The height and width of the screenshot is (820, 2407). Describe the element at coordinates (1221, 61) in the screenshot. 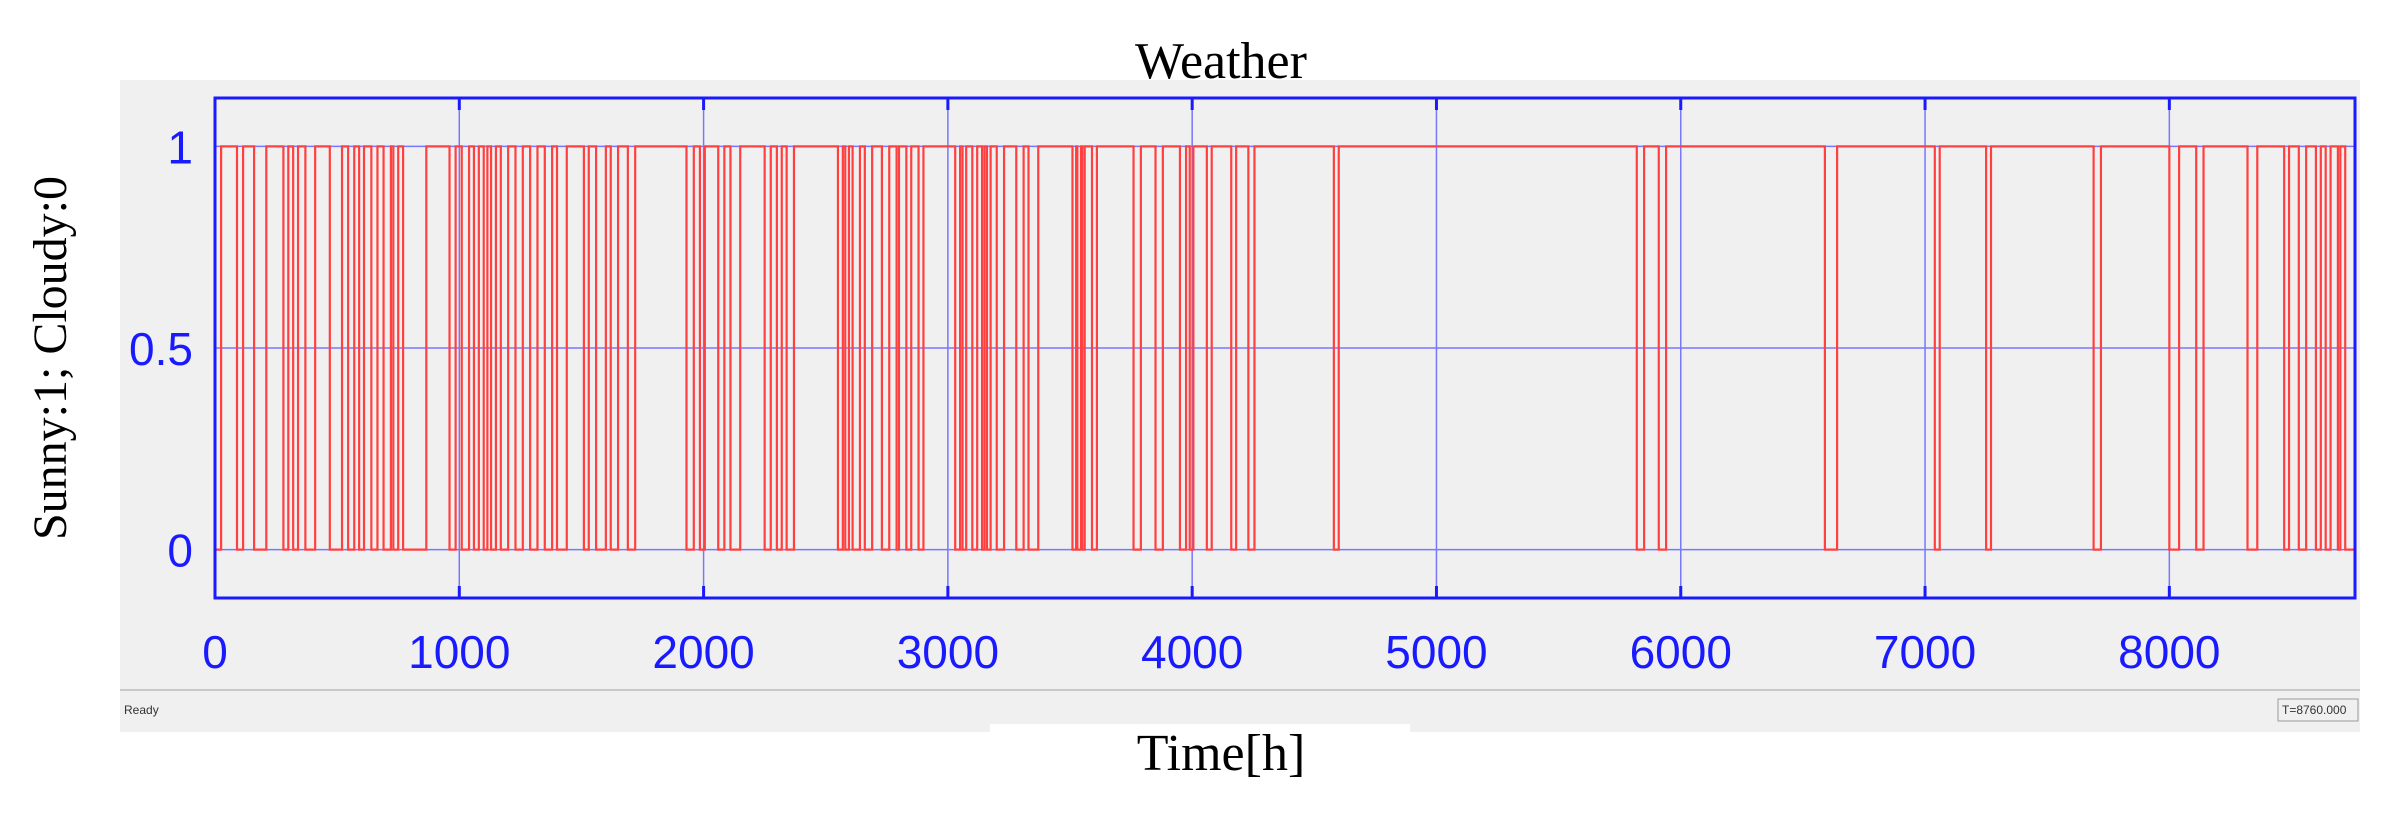

I see `chart-title: Weather` at that location.